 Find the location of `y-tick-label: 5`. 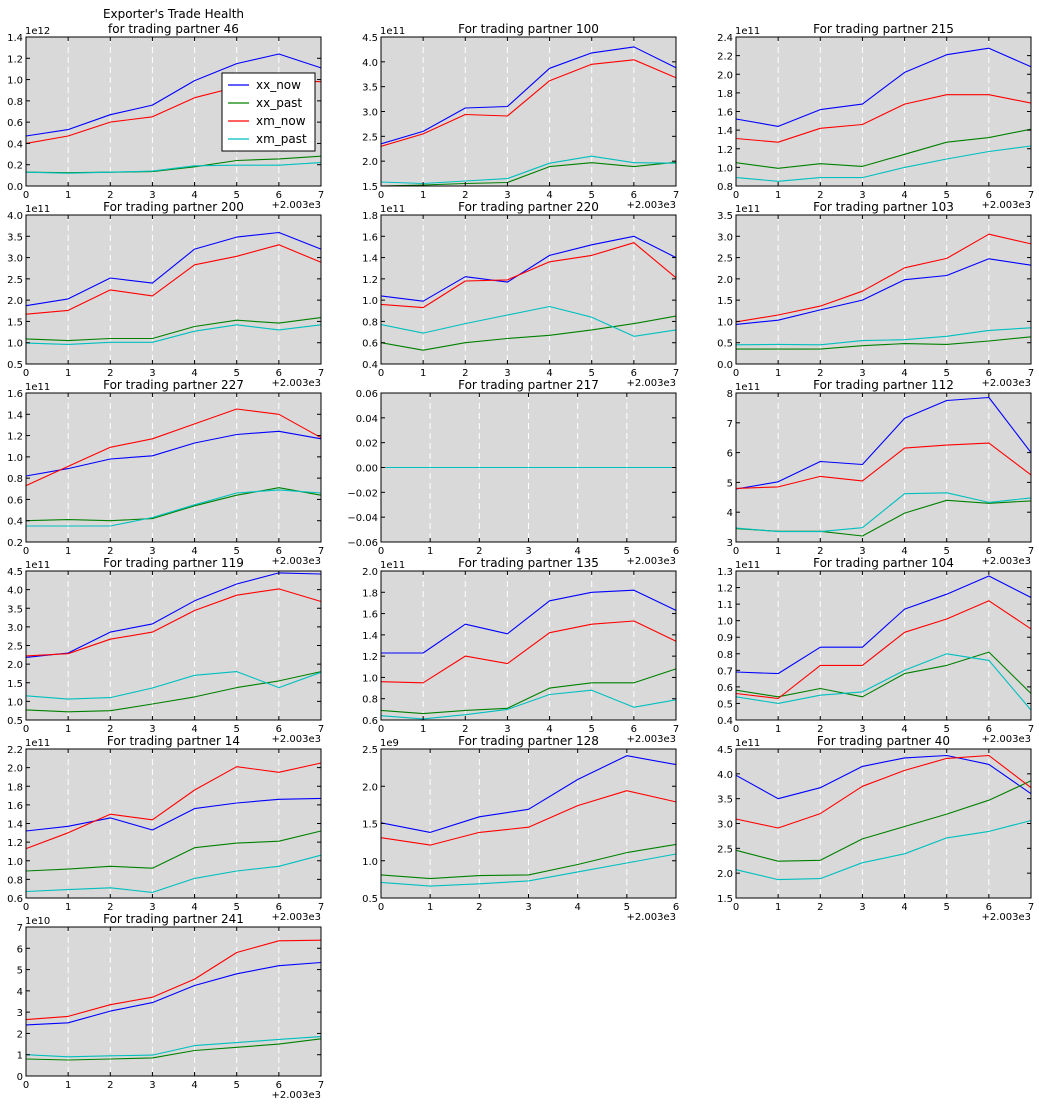

y-tick-label: 5 is located at coordinates (730, 483).